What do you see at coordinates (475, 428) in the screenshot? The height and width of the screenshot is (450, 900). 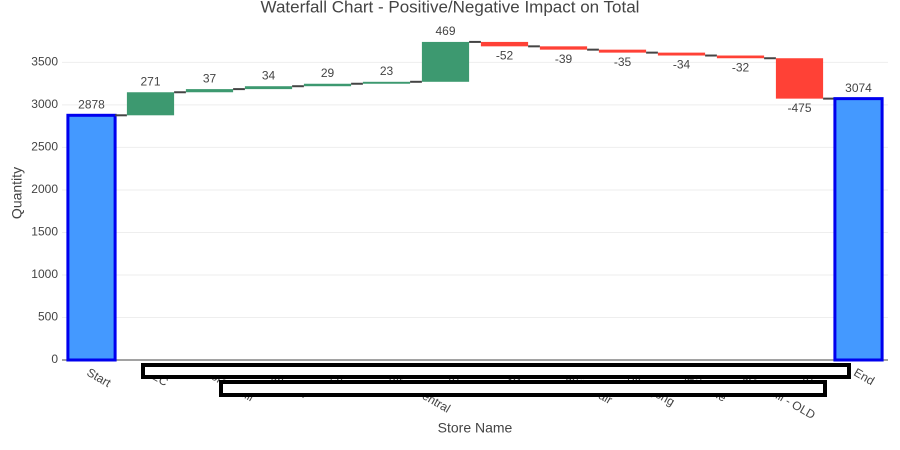 I see `x-axis-title: Store Name` at bounding box center [475, 428].